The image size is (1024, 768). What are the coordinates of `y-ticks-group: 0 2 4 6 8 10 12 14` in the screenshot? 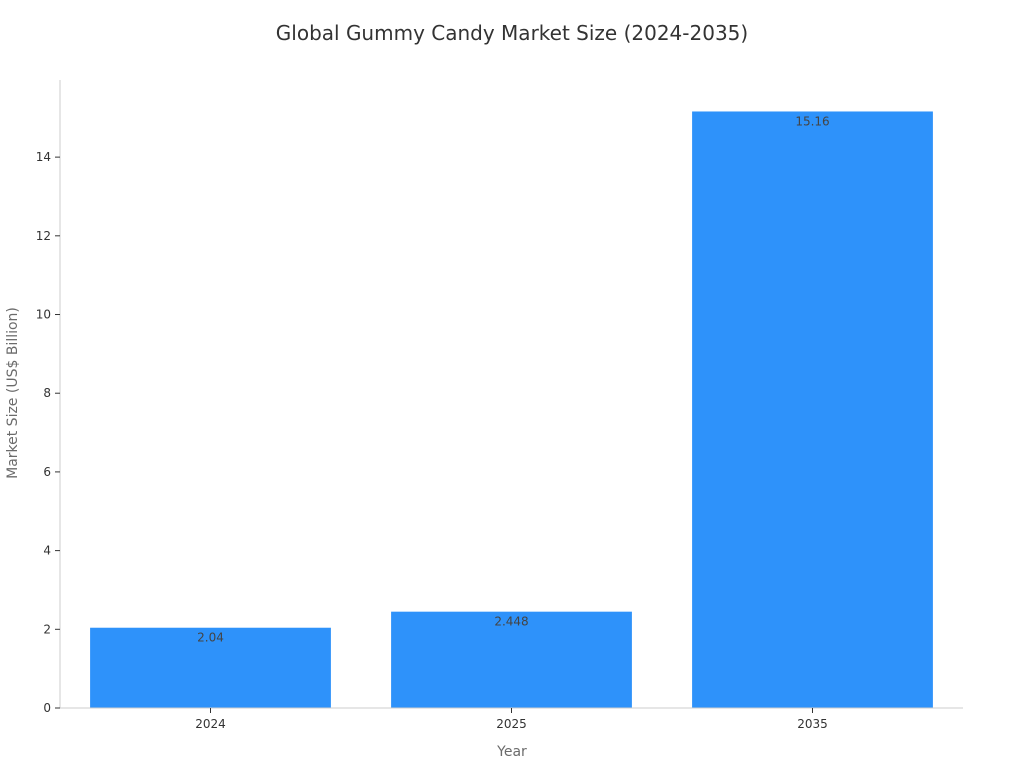 It's located at (48, 432).